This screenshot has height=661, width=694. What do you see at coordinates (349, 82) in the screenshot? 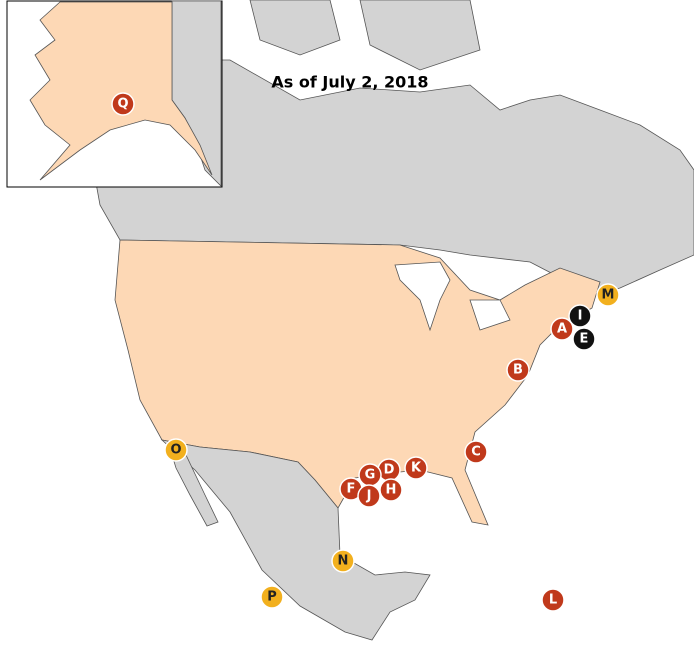
I see `map-title: As of July 2, 2018` at bounding box center [349, 82].